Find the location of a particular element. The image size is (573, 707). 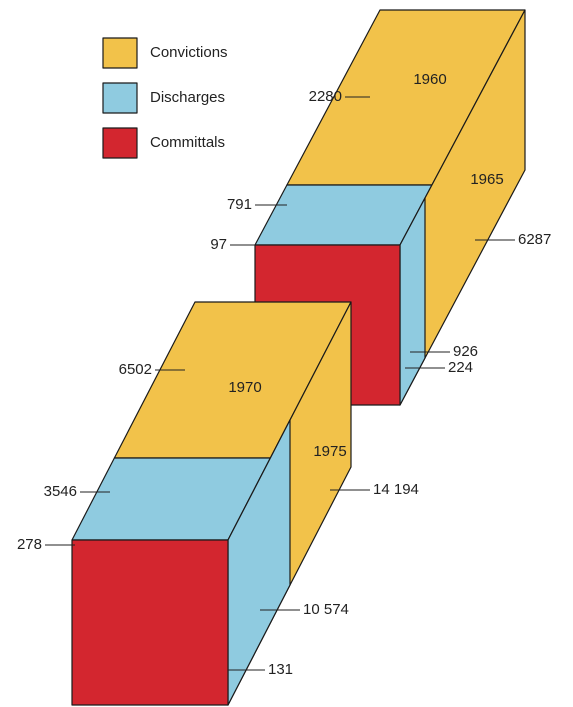

value-label: 278 is located at coordinates (29, 544).